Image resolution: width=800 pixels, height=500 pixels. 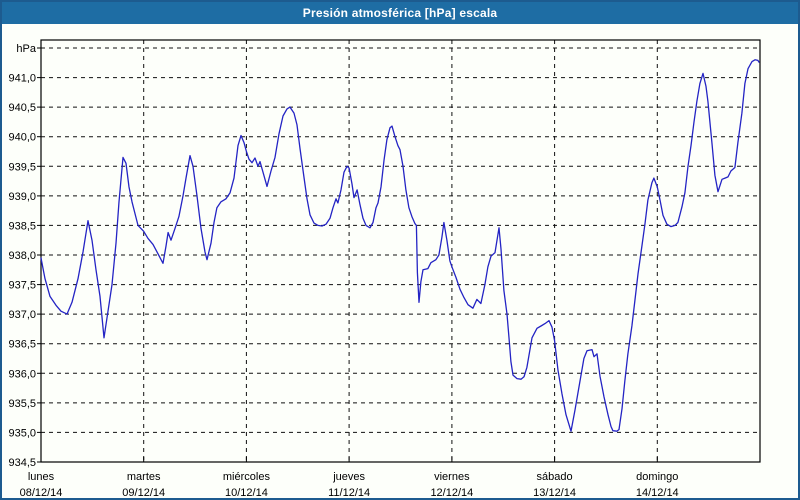 I want to click on y-tick-label: 940,0, so click(x=22, y=138).